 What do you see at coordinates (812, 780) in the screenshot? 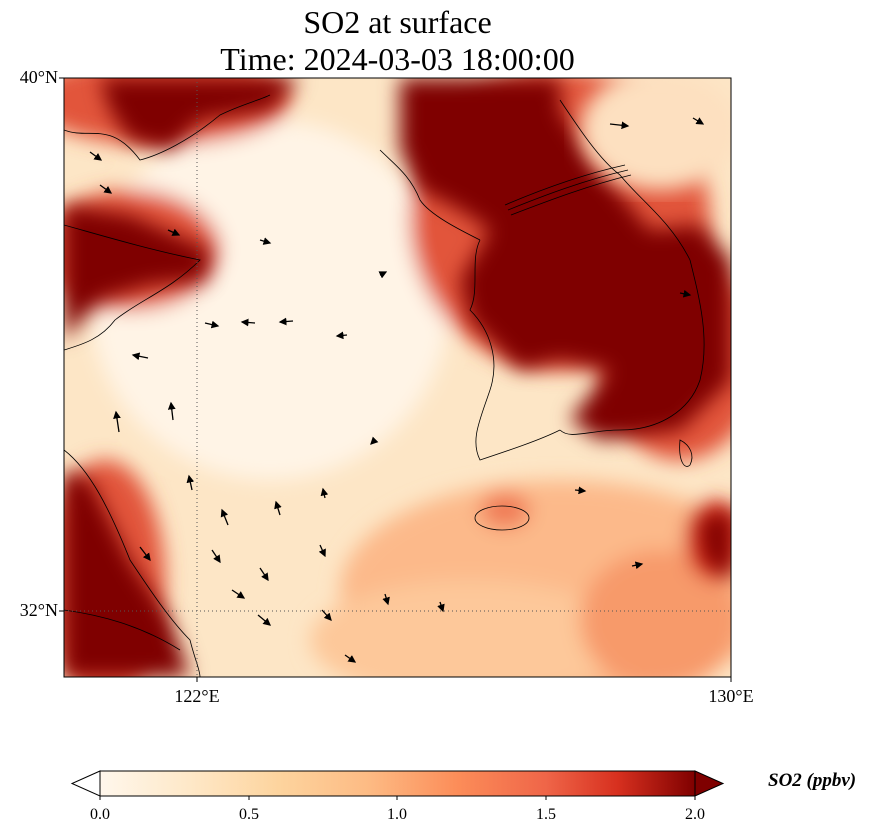
I see `colorbar-title: SO2 (ppbv)` at bounding box center [812, 780].